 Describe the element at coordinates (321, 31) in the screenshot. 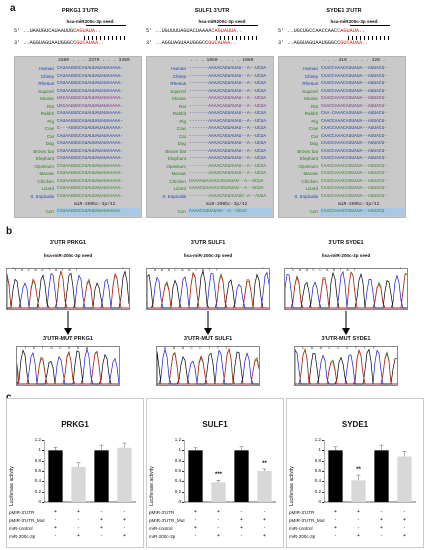

I see `seq-5prime: 5' ..UGCUGCCAACCAACCAGUAUA..` at that location.